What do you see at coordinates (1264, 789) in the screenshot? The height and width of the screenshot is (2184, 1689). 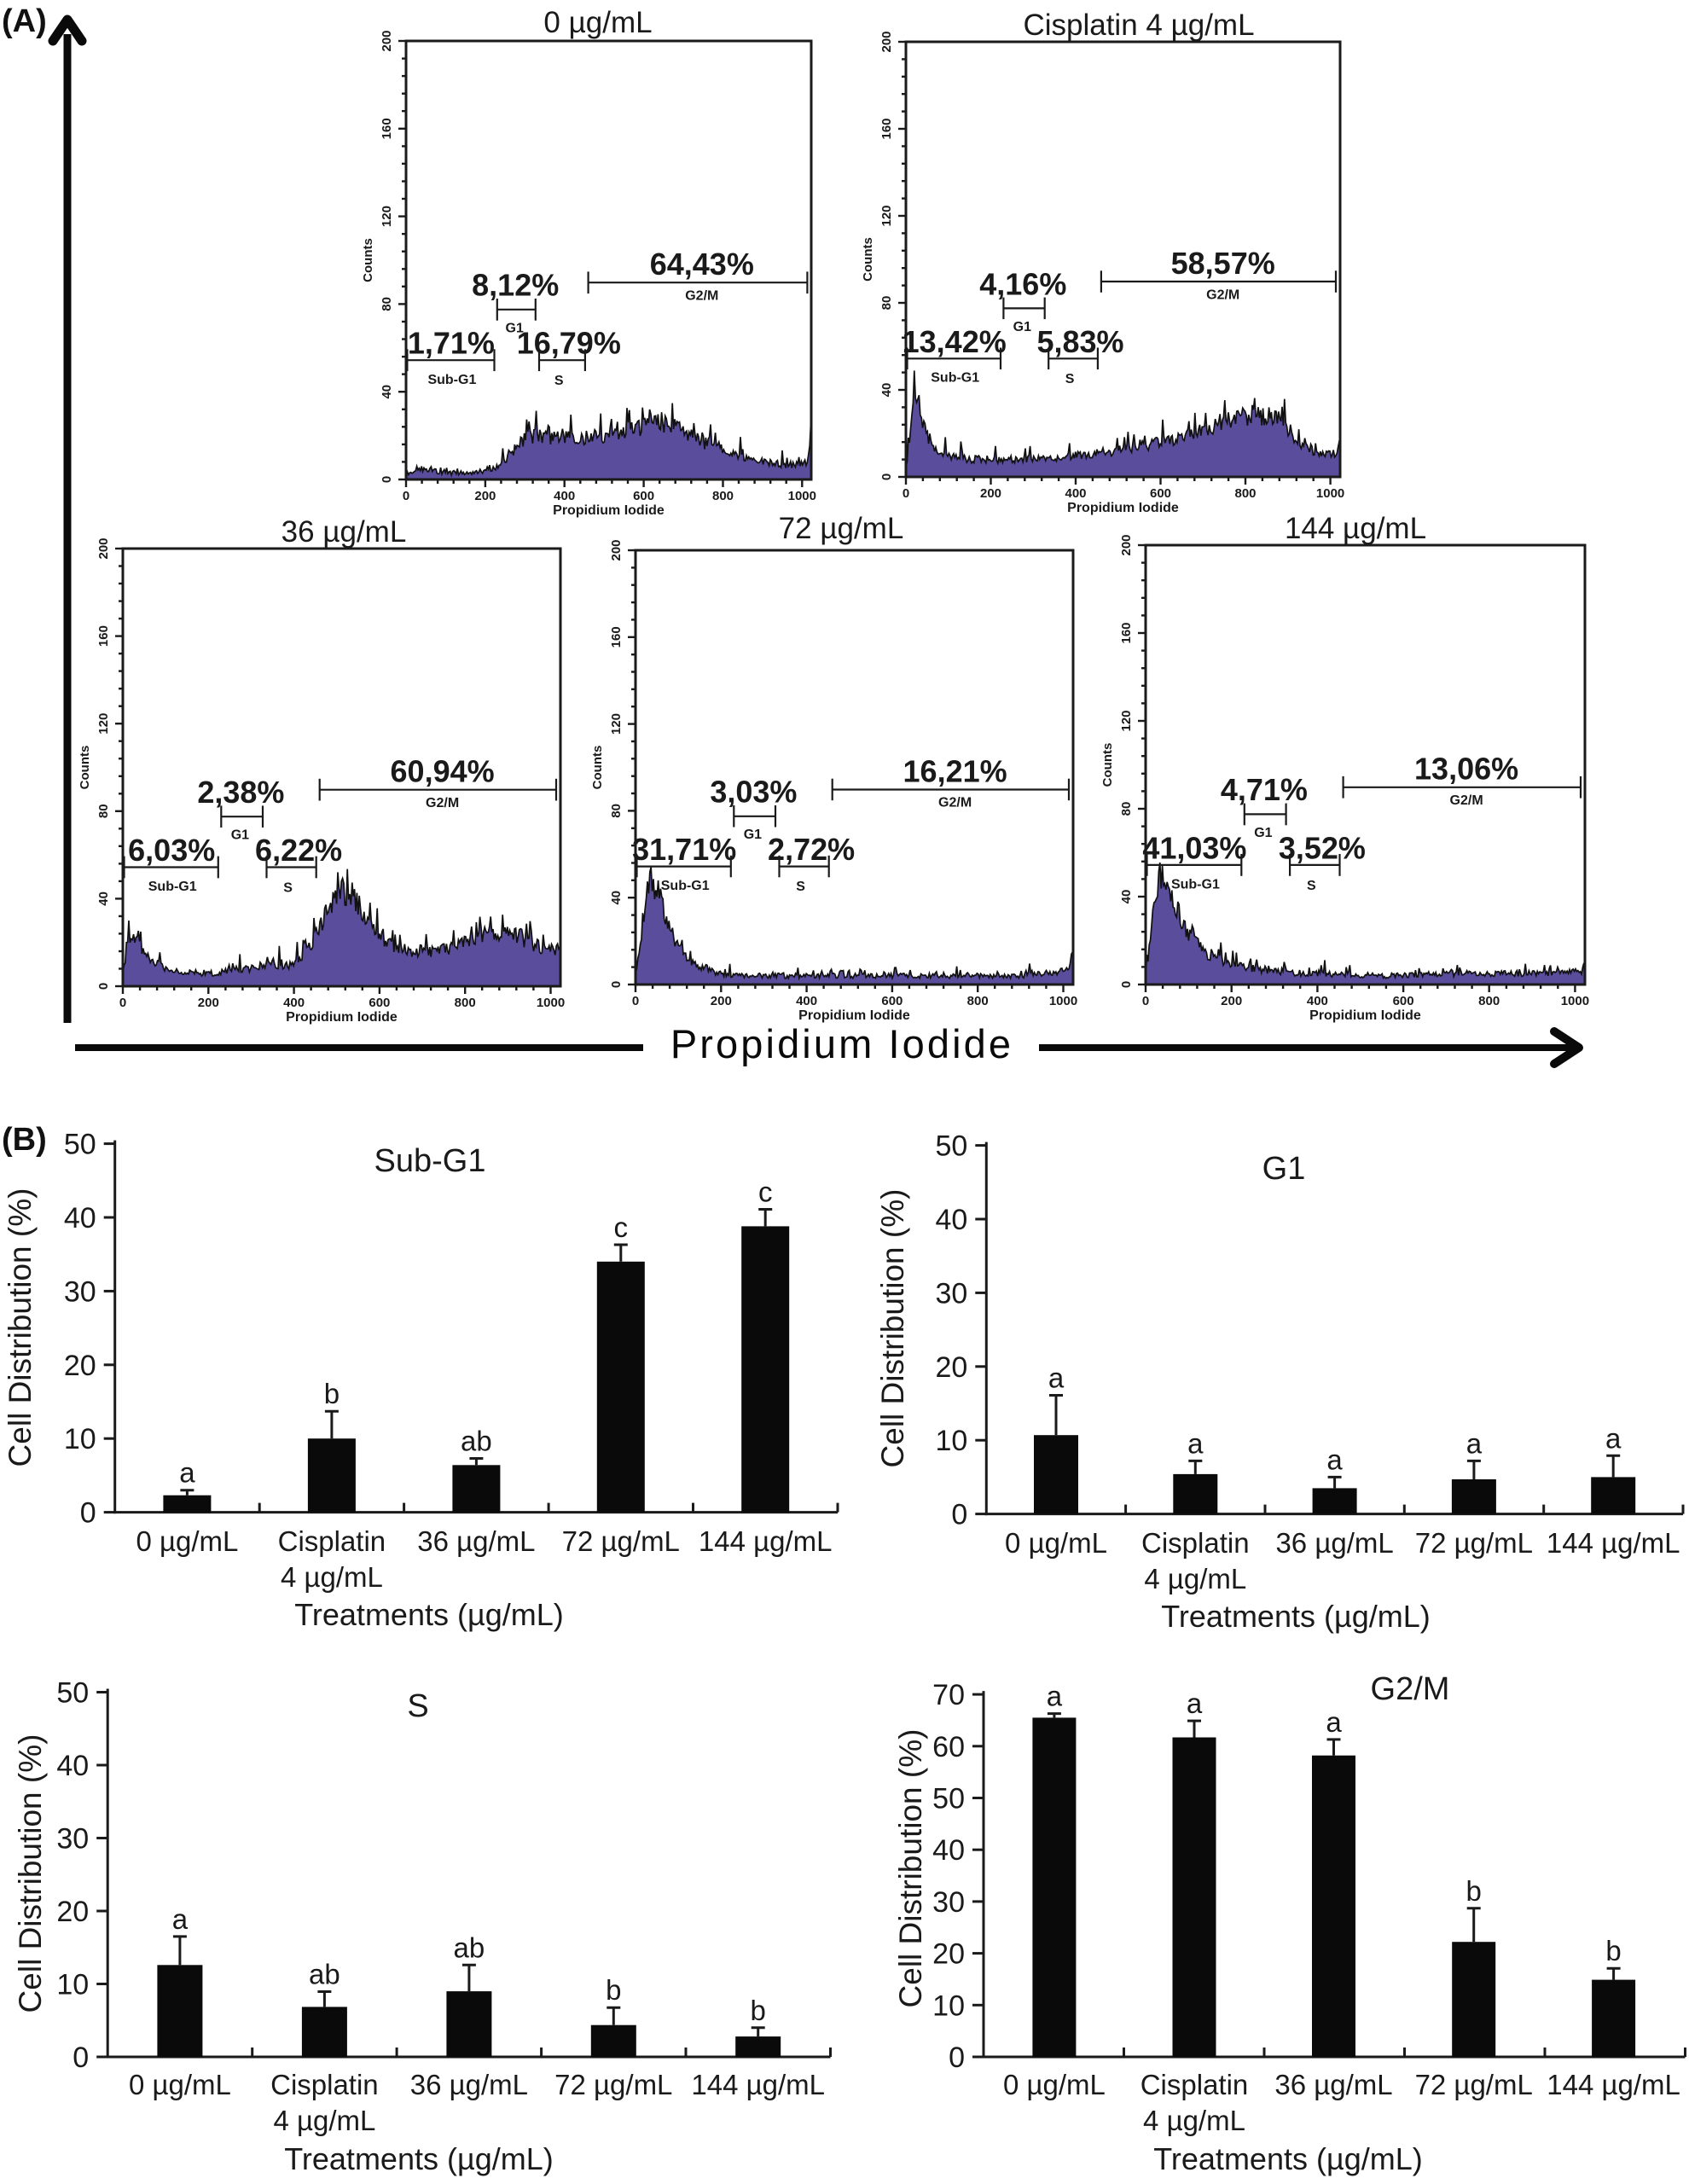 I see `svg-text: 4,71%` at bounding box center [1264, 789].